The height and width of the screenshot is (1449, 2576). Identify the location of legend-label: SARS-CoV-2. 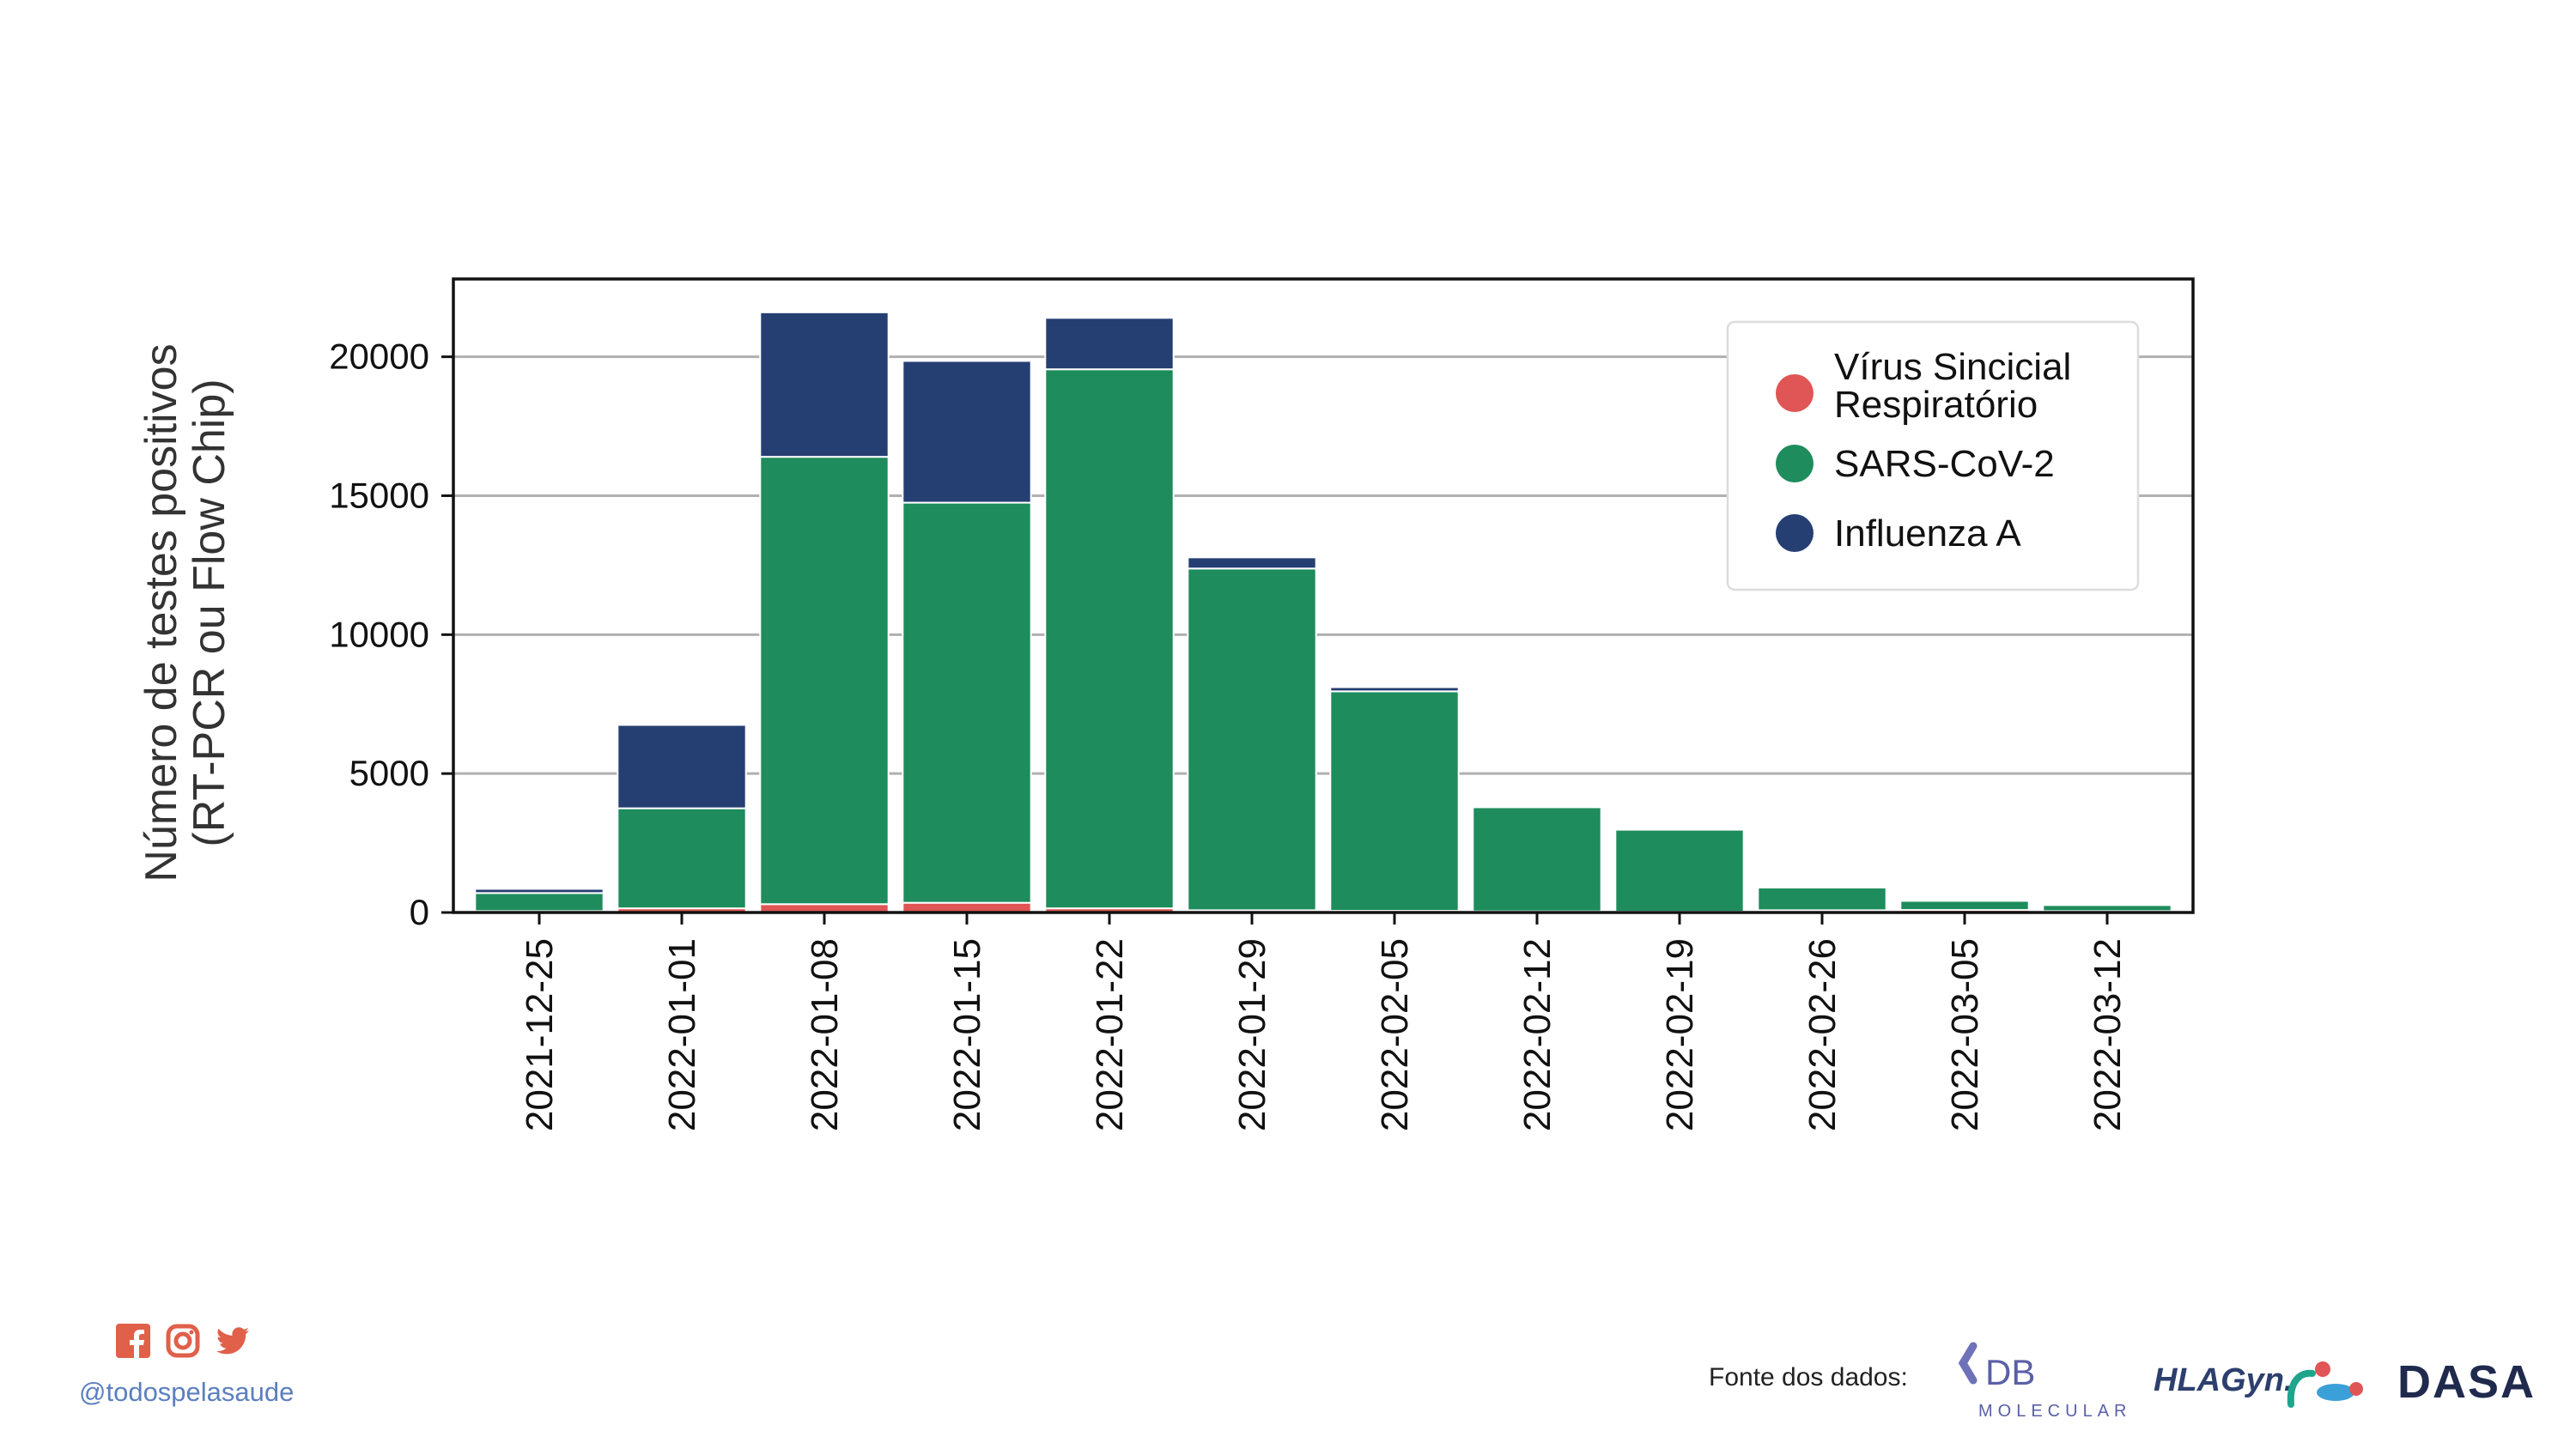
(1945, 464).